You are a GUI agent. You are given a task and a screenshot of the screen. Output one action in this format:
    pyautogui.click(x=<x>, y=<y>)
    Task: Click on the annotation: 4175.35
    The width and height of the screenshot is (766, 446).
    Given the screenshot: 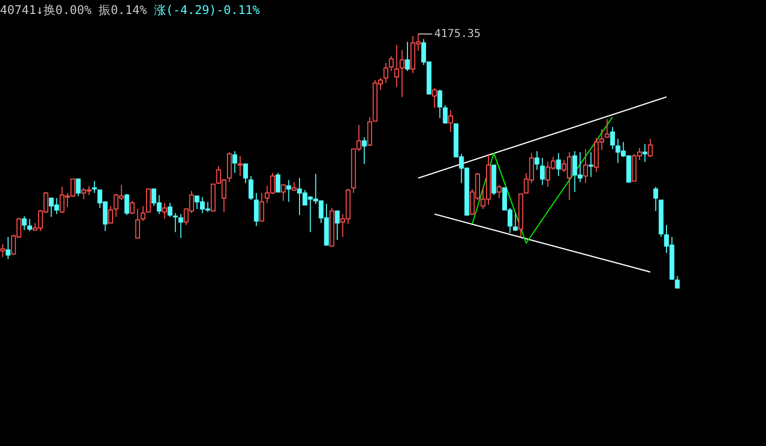 What is the action you would take?
    pyautogui.click(x=457, y=33)
    